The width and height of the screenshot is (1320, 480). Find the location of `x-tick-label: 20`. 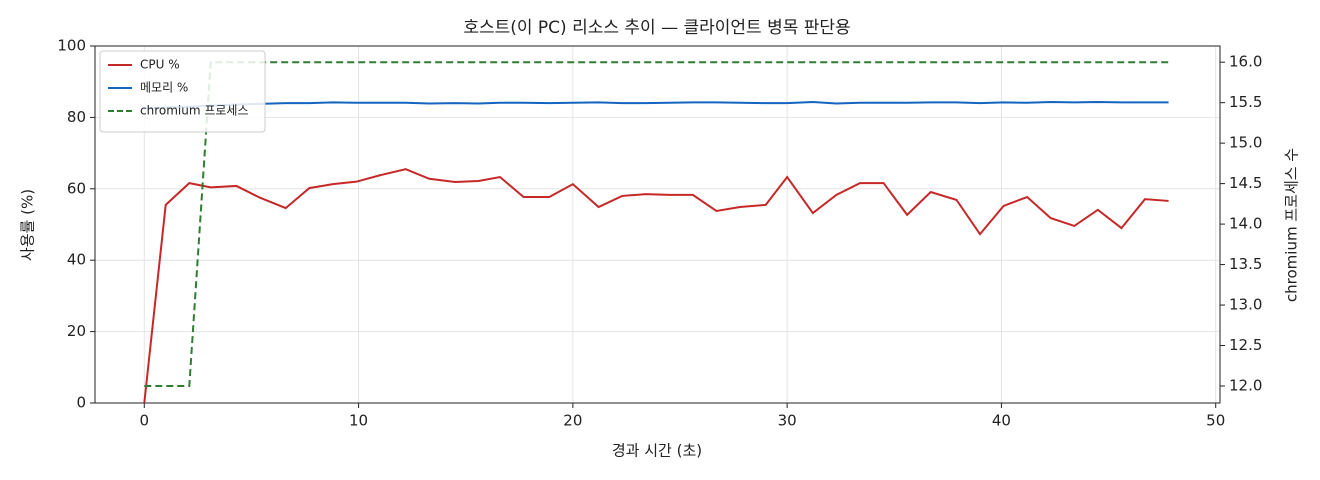

x-tick-label: 20 is located at coordinates (572, 421).